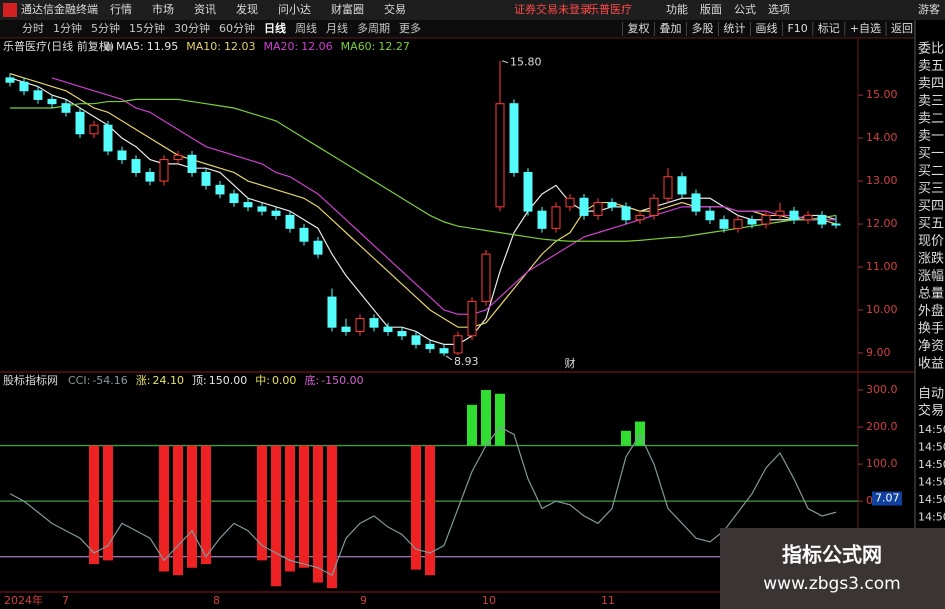 This screenshot has width=945, height=609. Describe the element at coordinates (105, 28) in the screenshot. I see `period-tab: 5分钟` at that location.